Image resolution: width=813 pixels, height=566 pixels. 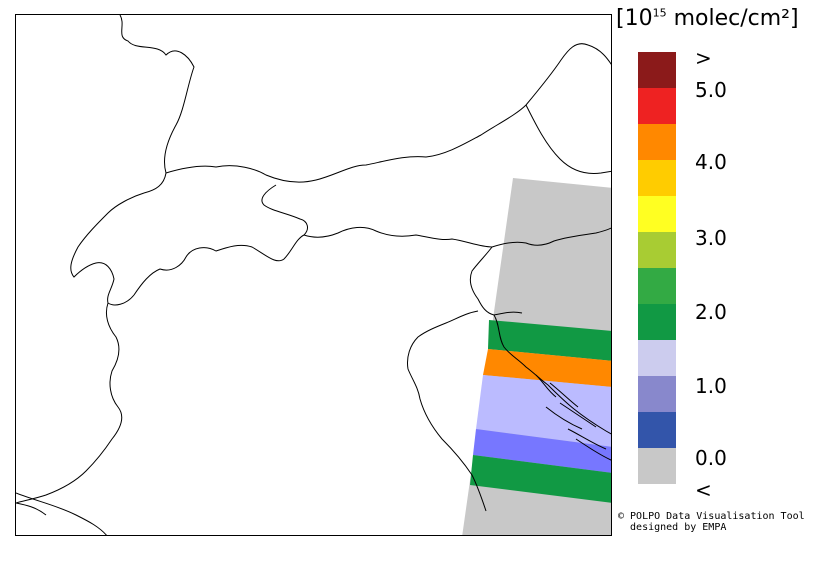 I want to click on colorbar-label-5: 5.0, so click(x=711, y=90).